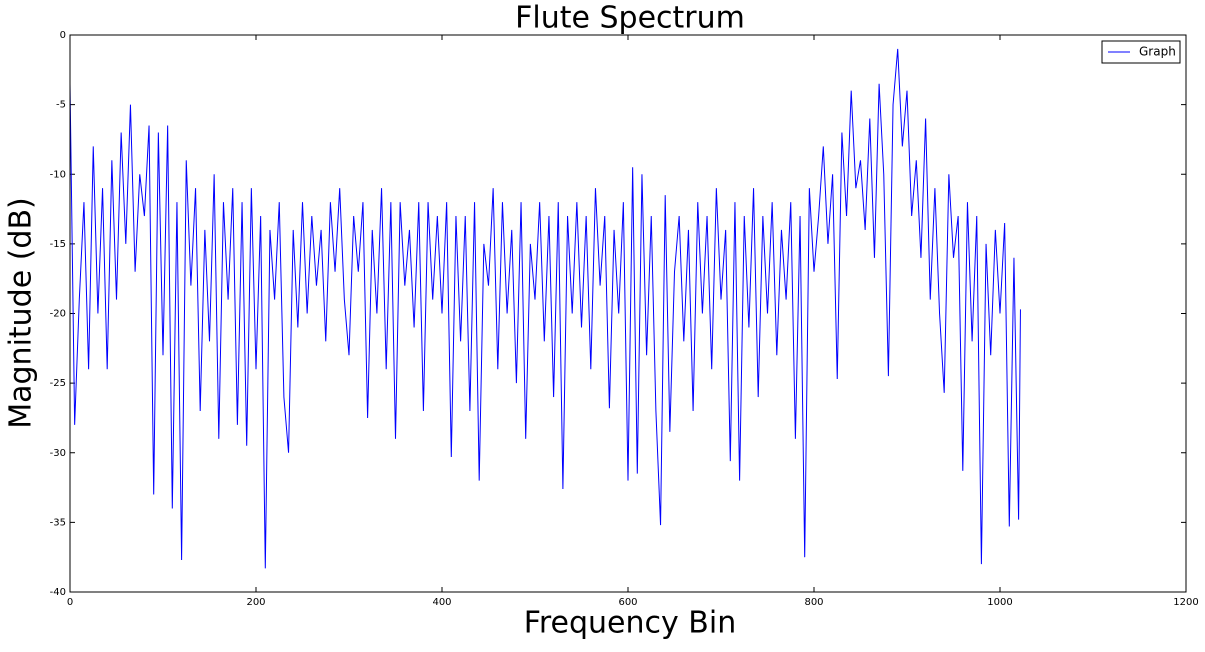  What do you see at coordinates (58, 592) in the screenshot?
I see `y-tick-label: -40` at bounding box center [58, 592].